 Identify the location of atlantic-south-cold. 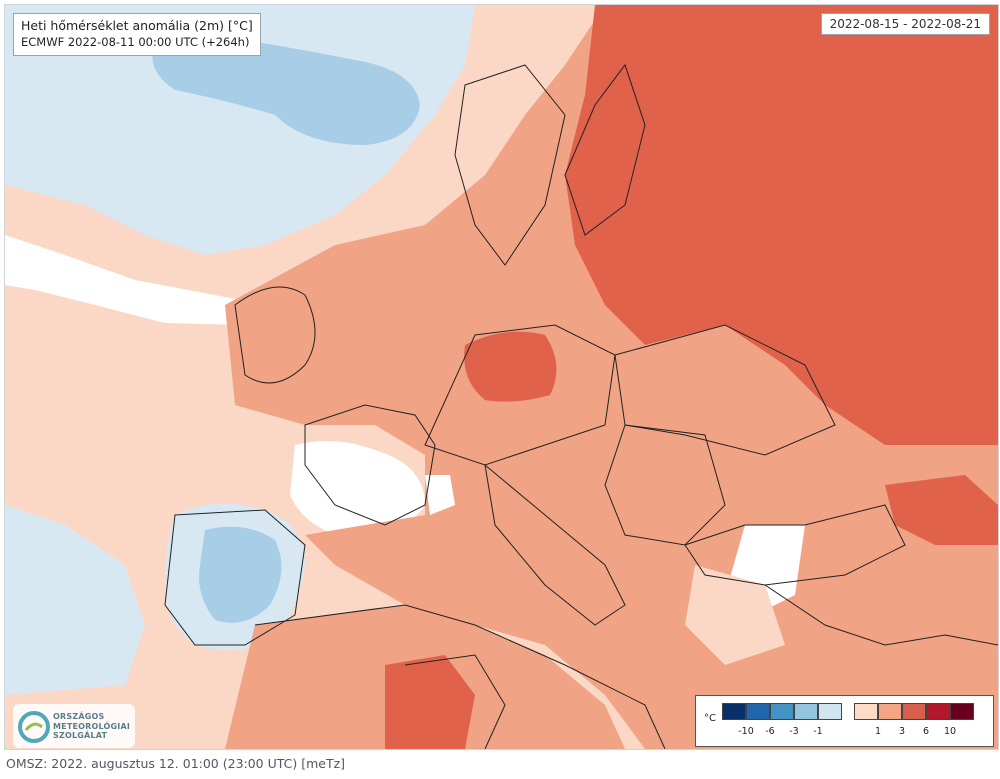
(75, 600).